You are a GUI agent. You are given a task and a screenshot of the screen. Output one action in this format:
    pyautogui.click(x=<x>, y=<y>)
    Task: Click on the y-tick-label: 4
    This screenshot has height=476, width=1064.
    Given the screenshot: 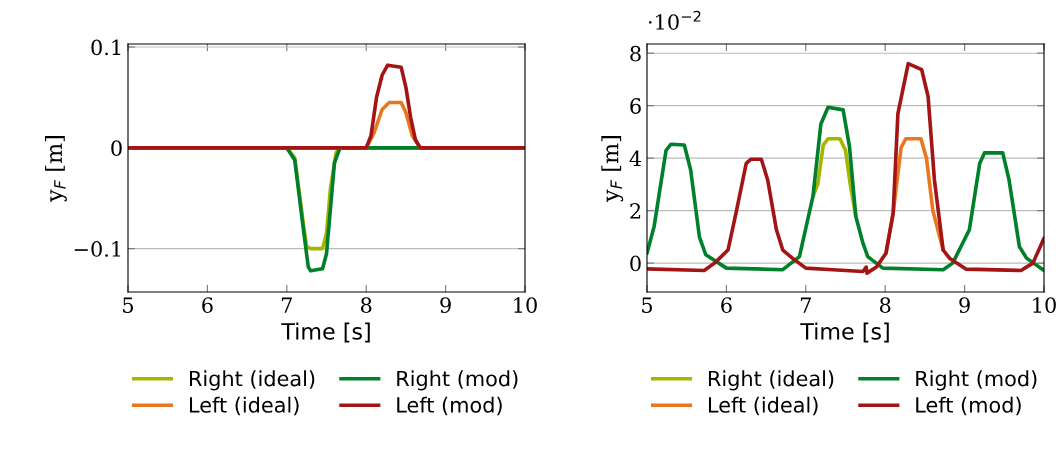 What is the action you would take?
    pyautogui.click(x=635, y=158)
    